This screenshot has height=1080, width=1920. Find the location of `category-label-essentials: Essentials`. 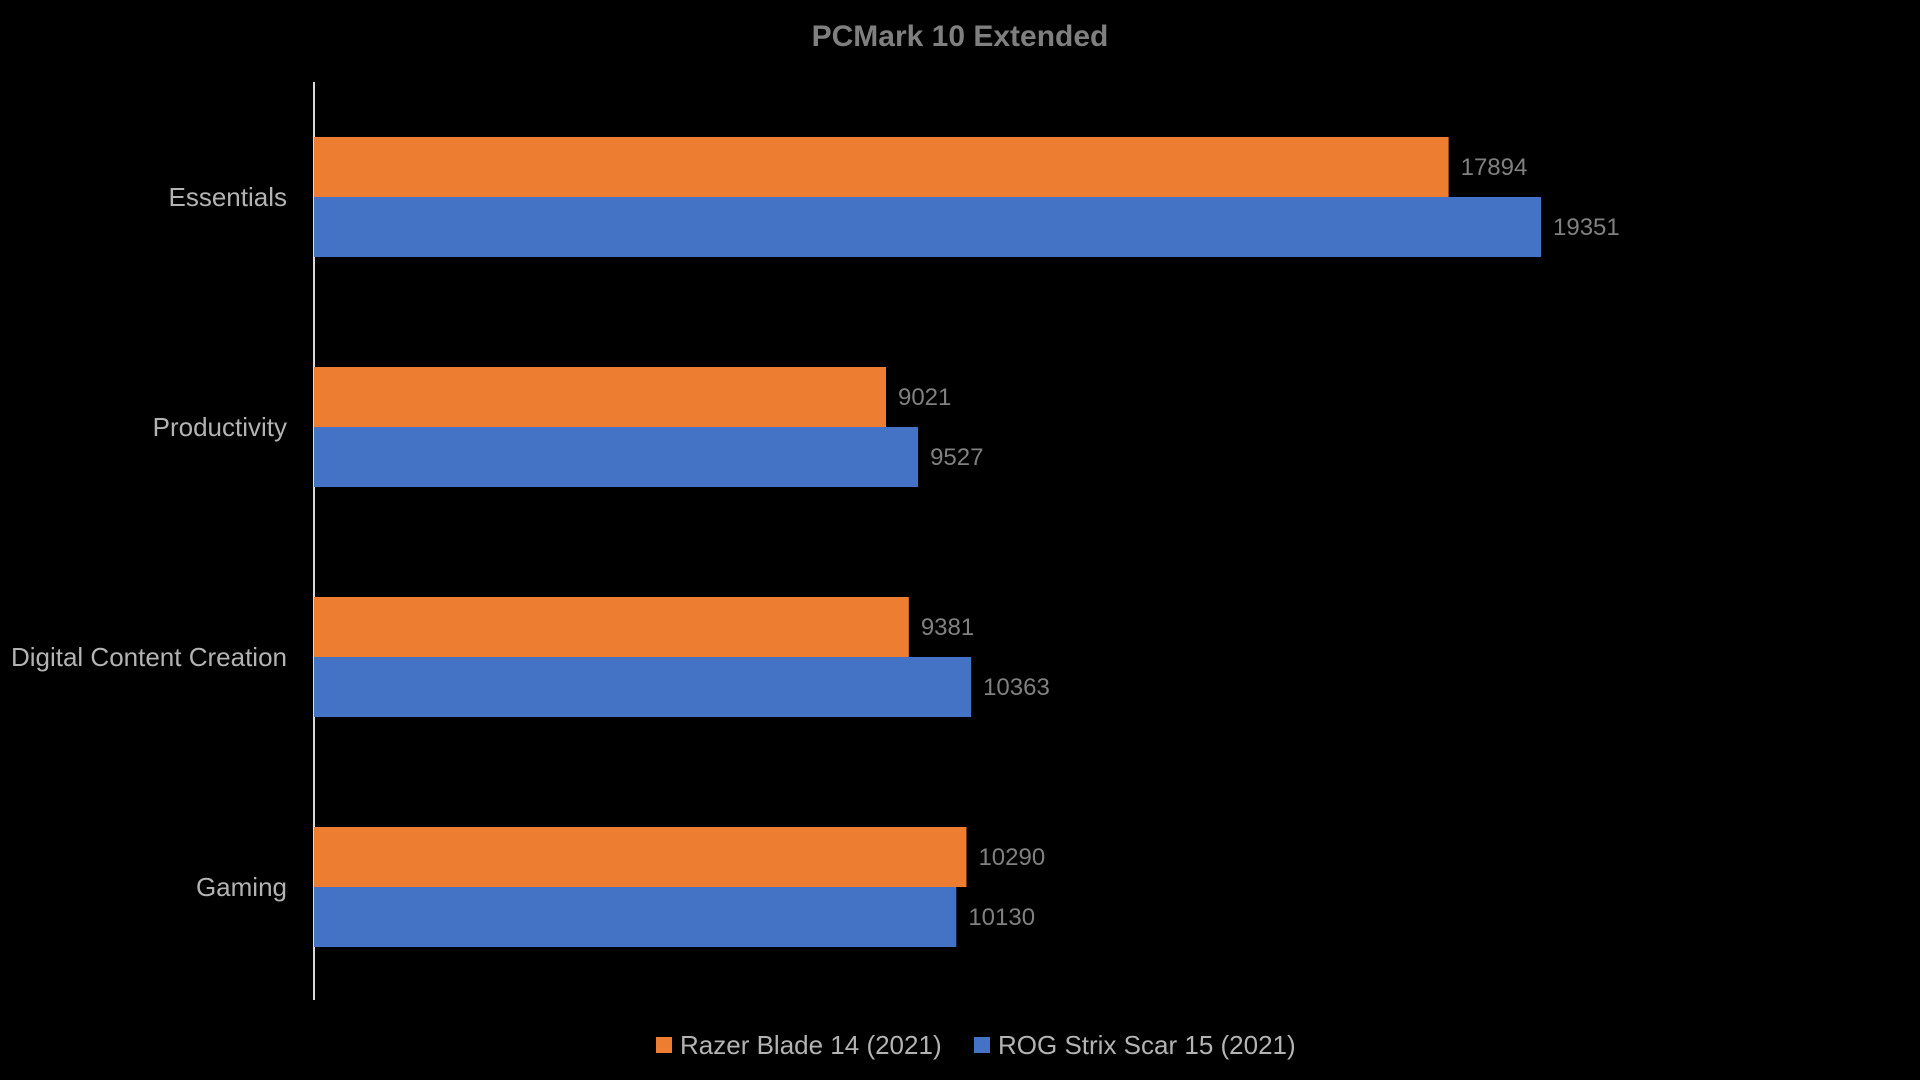

category-label-essentials: Essentials is located at coordinates (228, 197).